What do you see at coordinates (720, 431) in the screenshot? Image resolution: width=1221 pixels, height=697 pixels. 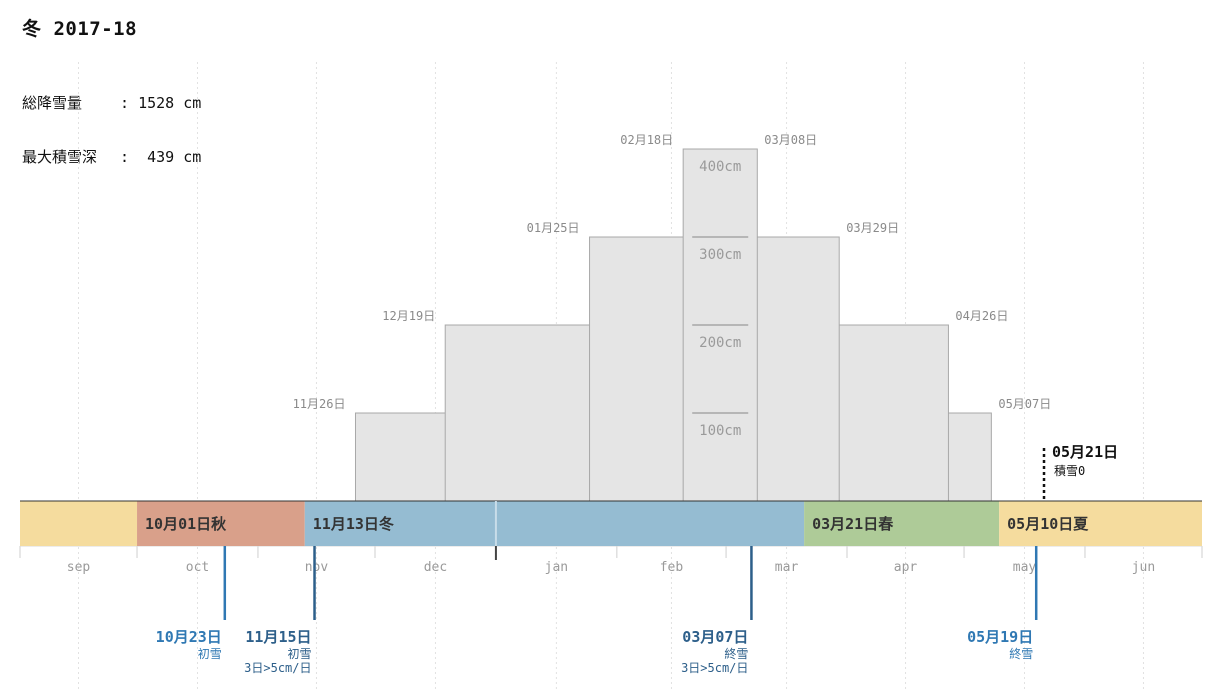 I see `depth-tick-label: 100cm` at bounding box center [720, 431].